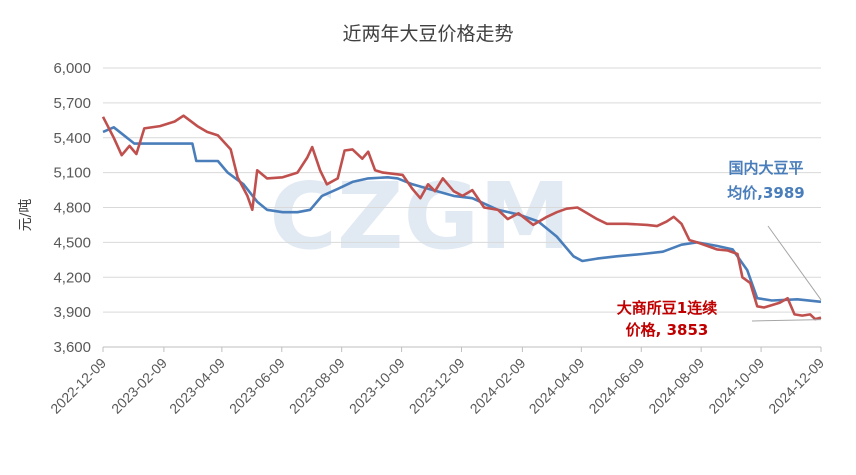  What do you see at coordinates (498, 386) in the screenshot?
I see `x-tick-label: 2024-02-09` at bounding box center [498, 386].